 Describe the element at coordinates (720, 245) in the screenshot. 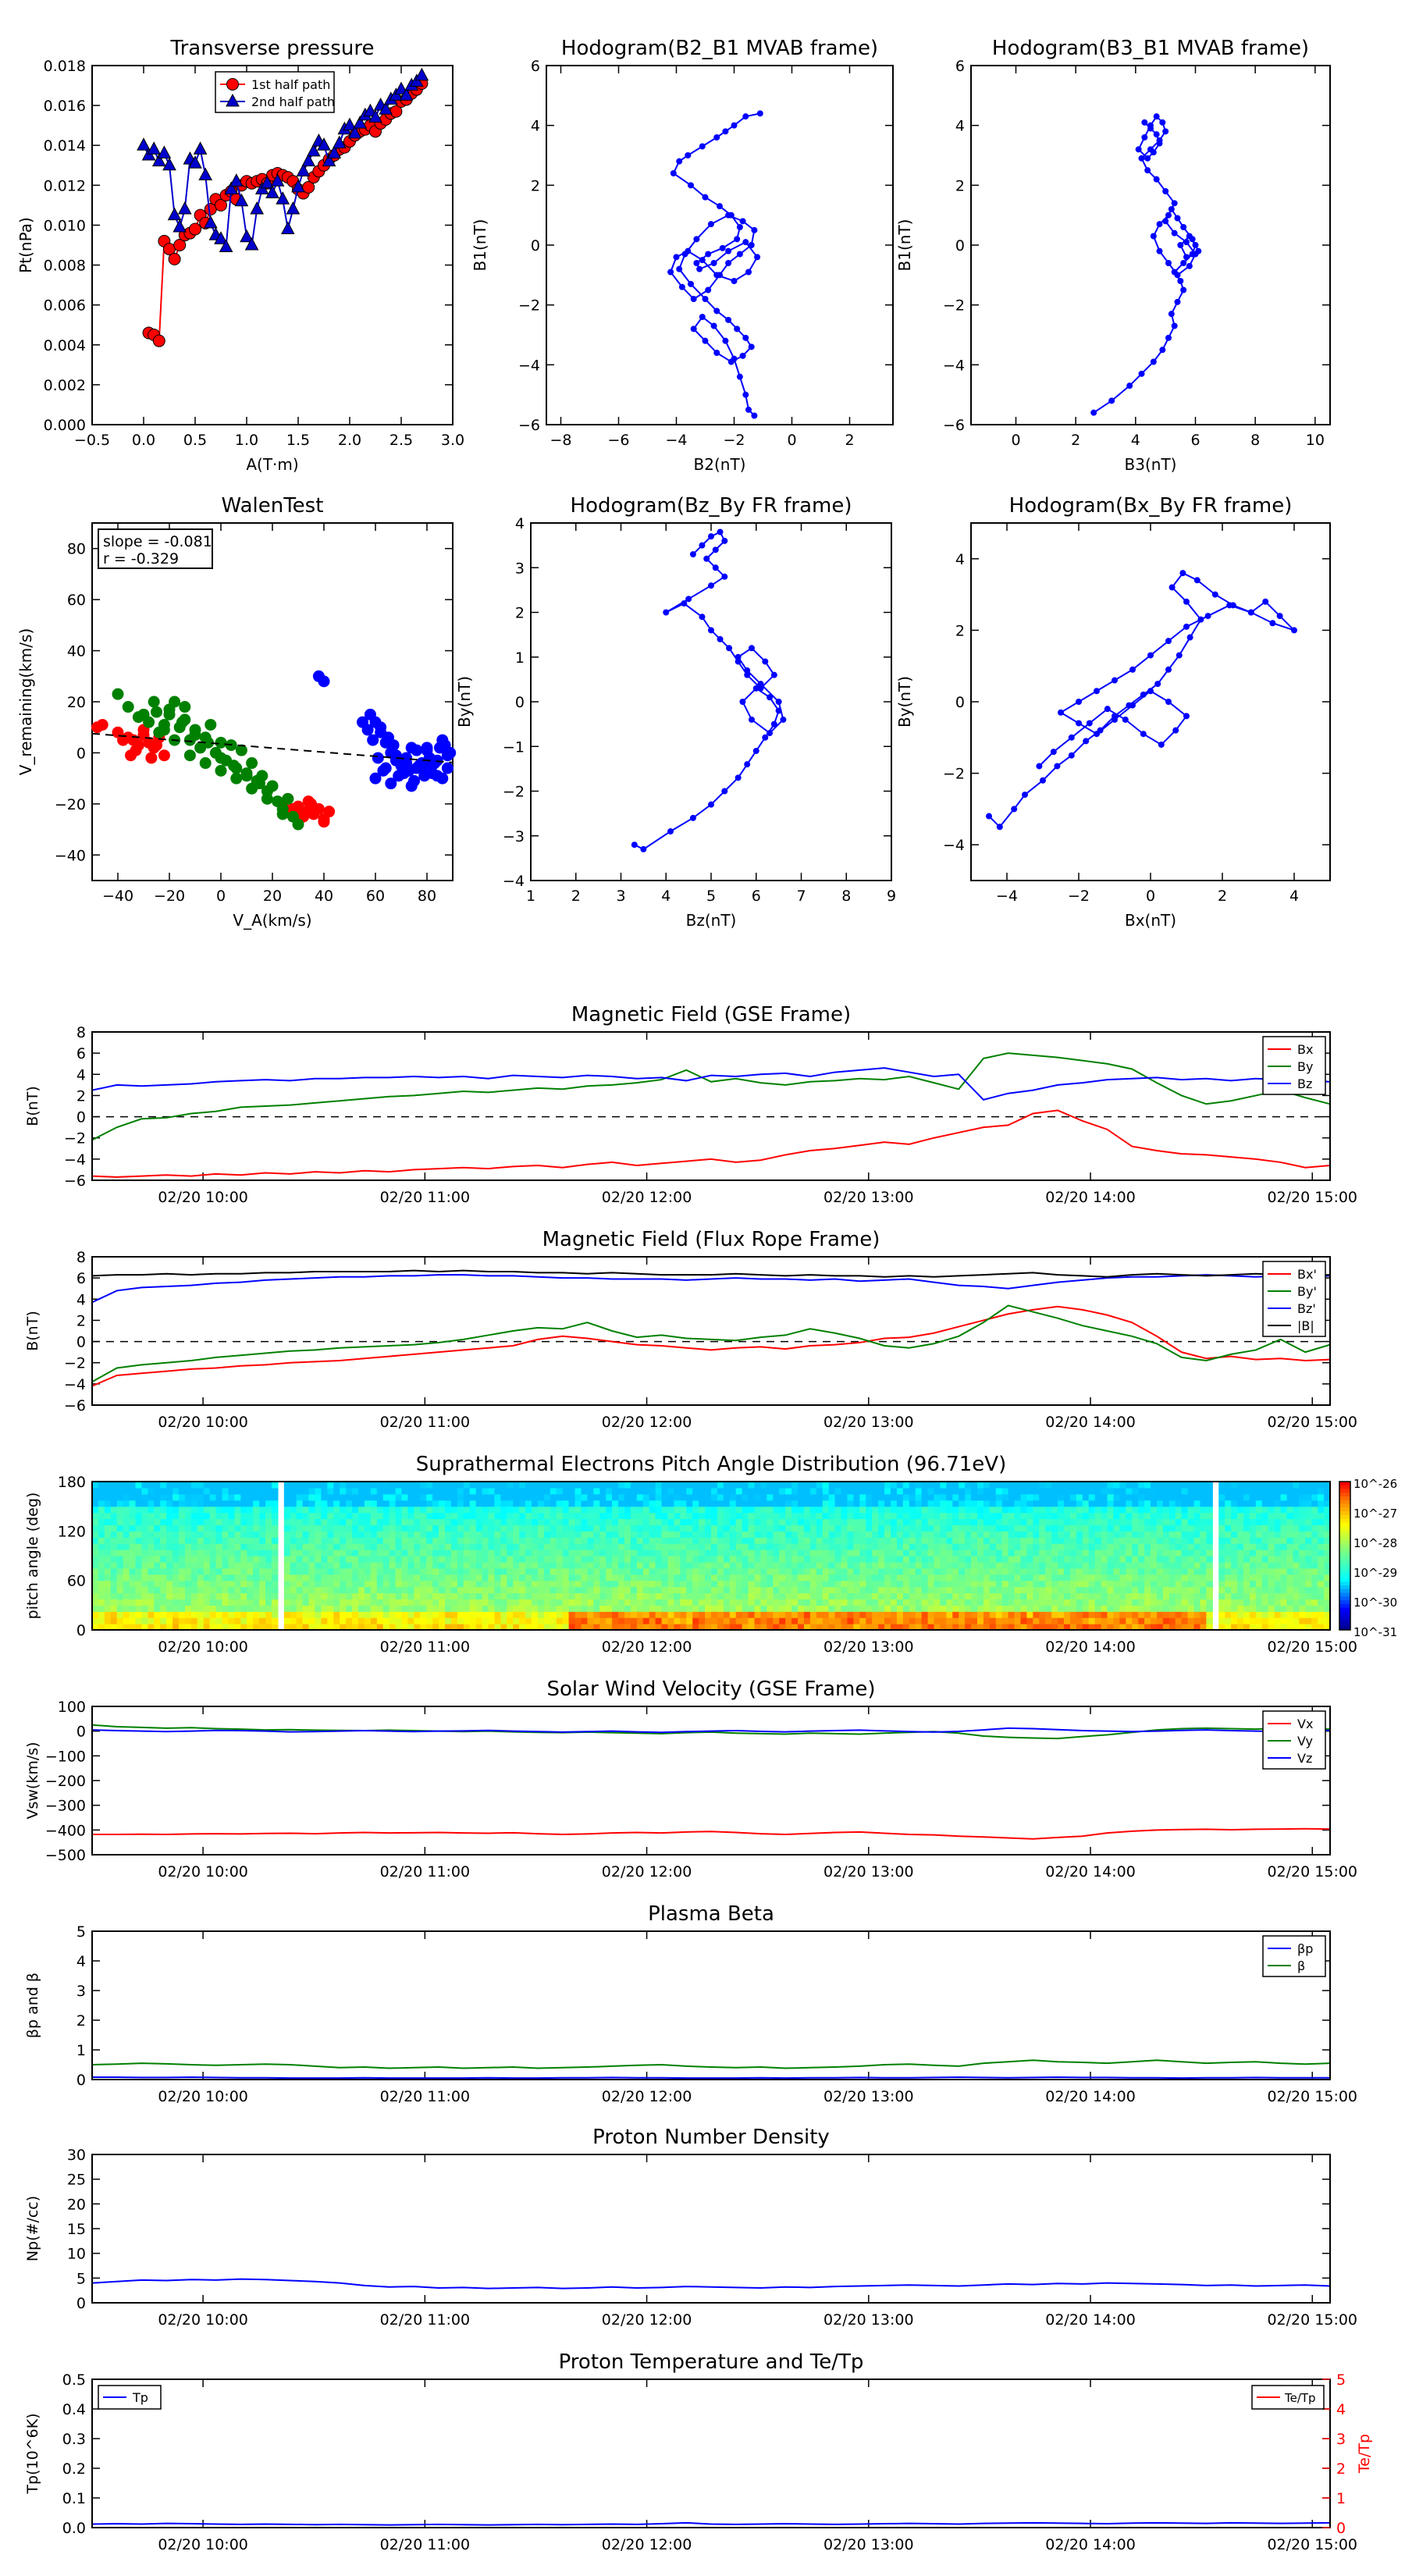

I see `axes-frame` at that location.